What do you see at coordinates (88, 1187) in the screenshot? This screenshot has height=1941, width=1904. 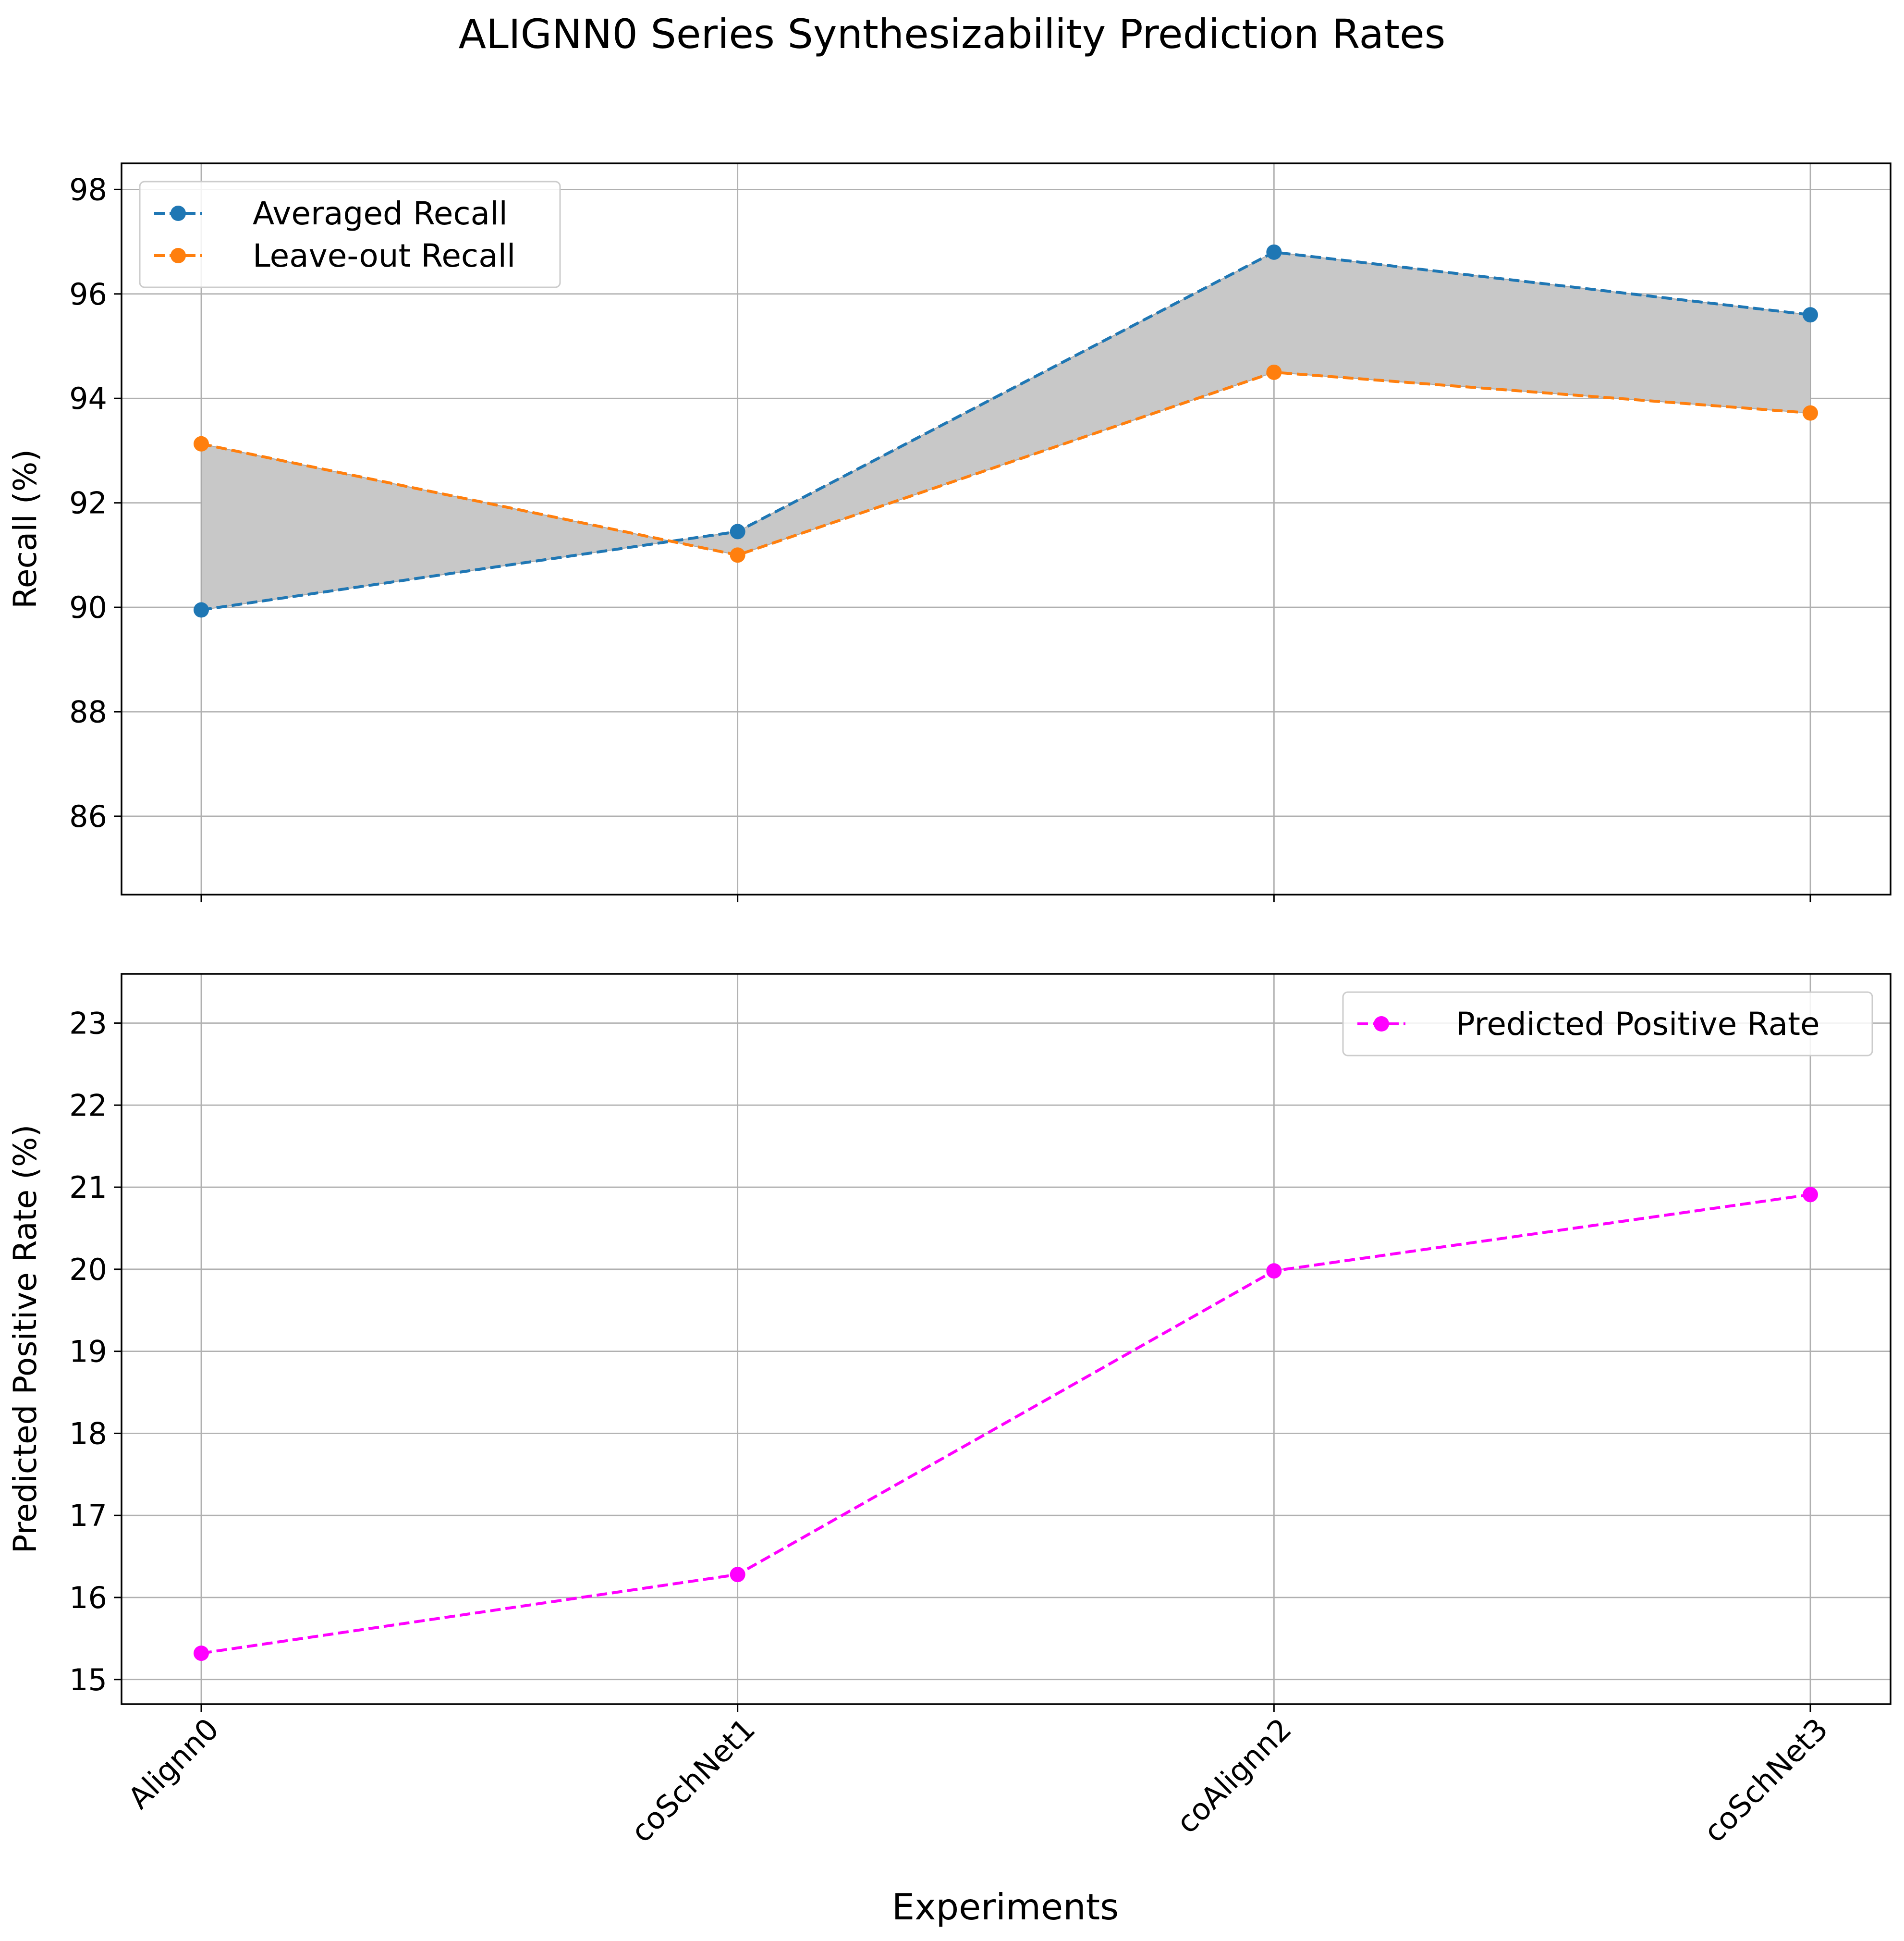 I see `positive-rate-y-tick-label: 21` at bounding box center [88, 1187].